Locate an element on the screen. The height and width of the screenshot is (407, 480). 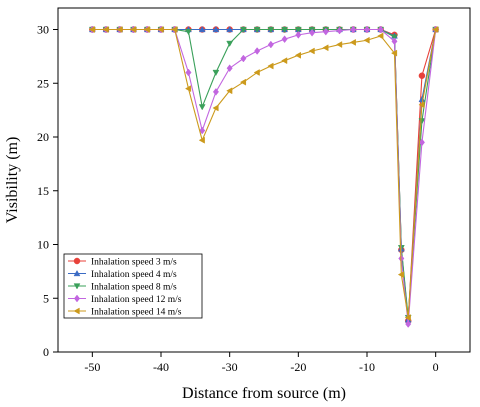
legend-label: Inhalation speed 14 m/s is located at coordinates (136, 313).